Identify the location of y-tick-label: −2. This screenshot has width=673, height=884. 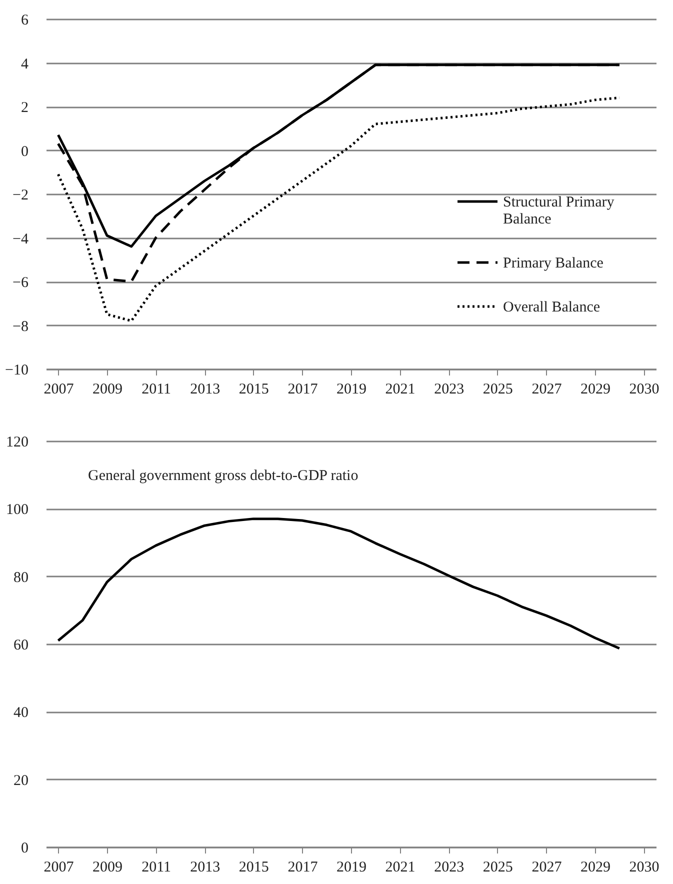
(20, 196).